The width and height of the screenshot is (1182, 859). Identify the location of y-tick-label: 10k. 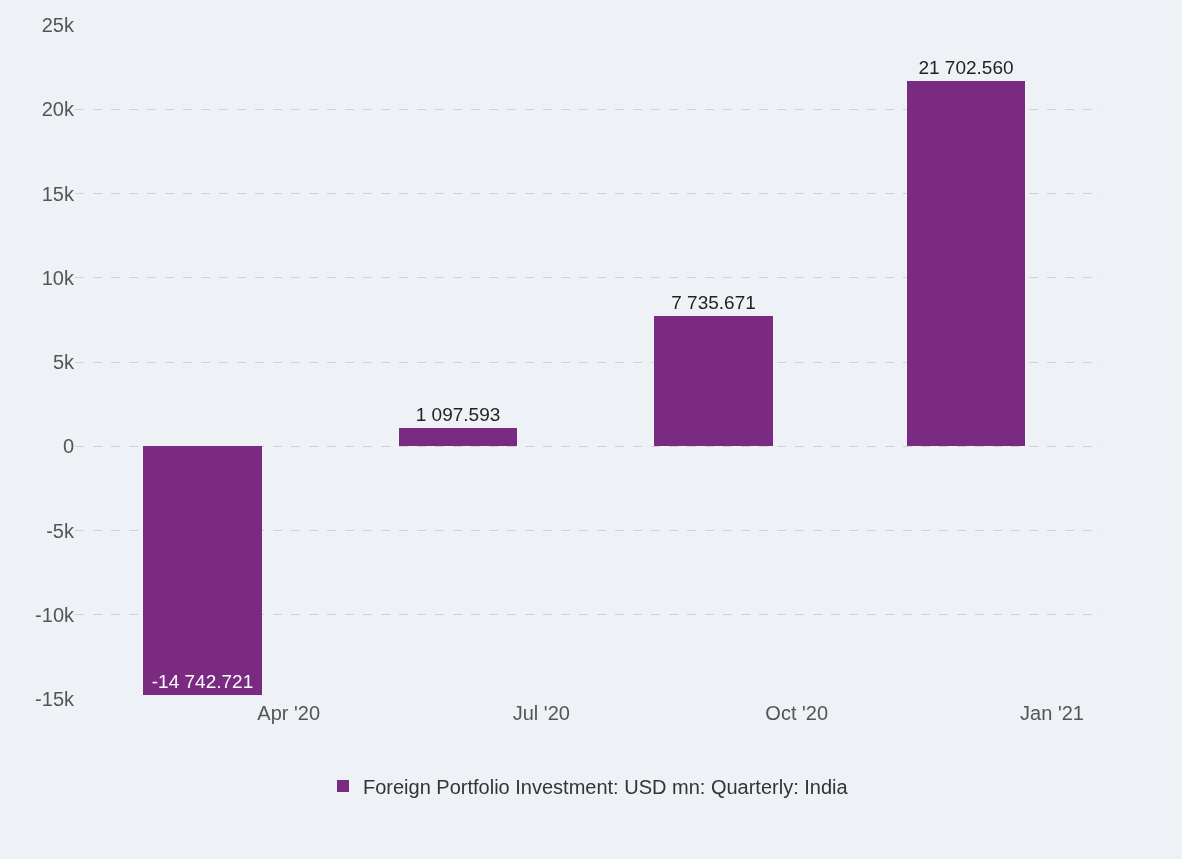
(58, 277).